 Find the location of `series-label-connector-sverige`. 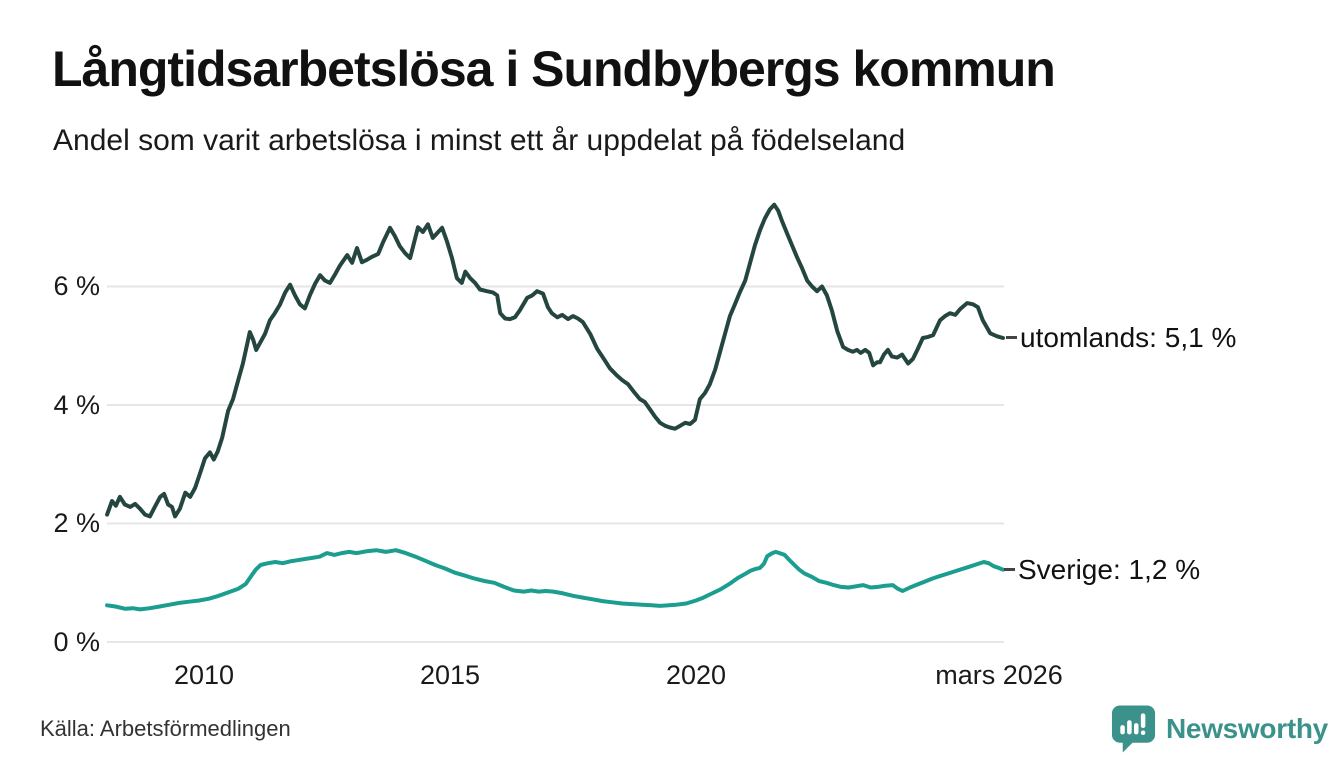

series-label-connector-sverige is located at coordinates (1009, 569).